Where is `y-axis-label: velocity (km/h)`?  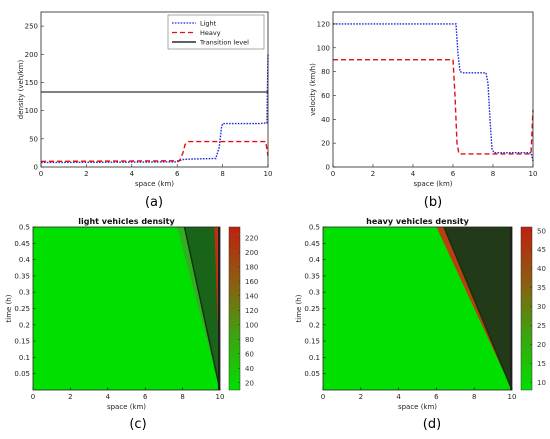 y-axis-label: velocity (km/h) is located at coordinates (313, 89).